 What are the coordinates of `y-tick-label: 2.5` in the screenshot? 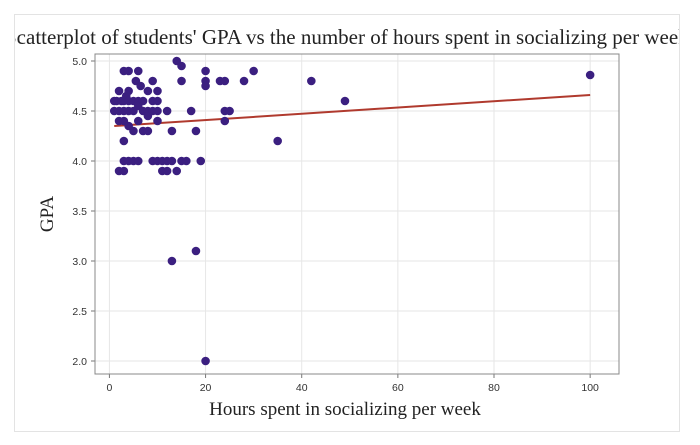 It's located at (79, 312).